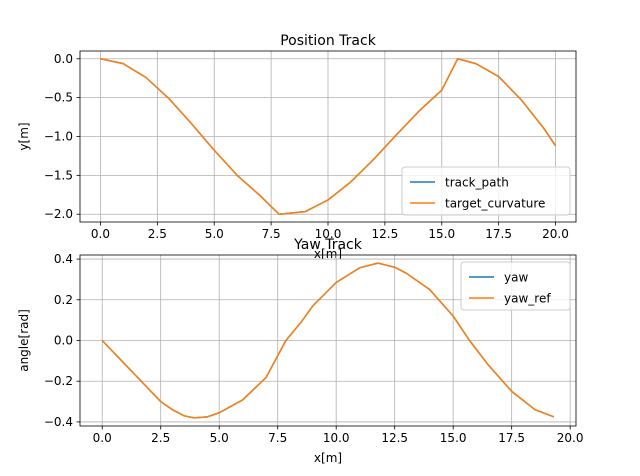 This screenshot has width=640, height=476. I want to click on y-axis-label: y[m], so click(24, 136).